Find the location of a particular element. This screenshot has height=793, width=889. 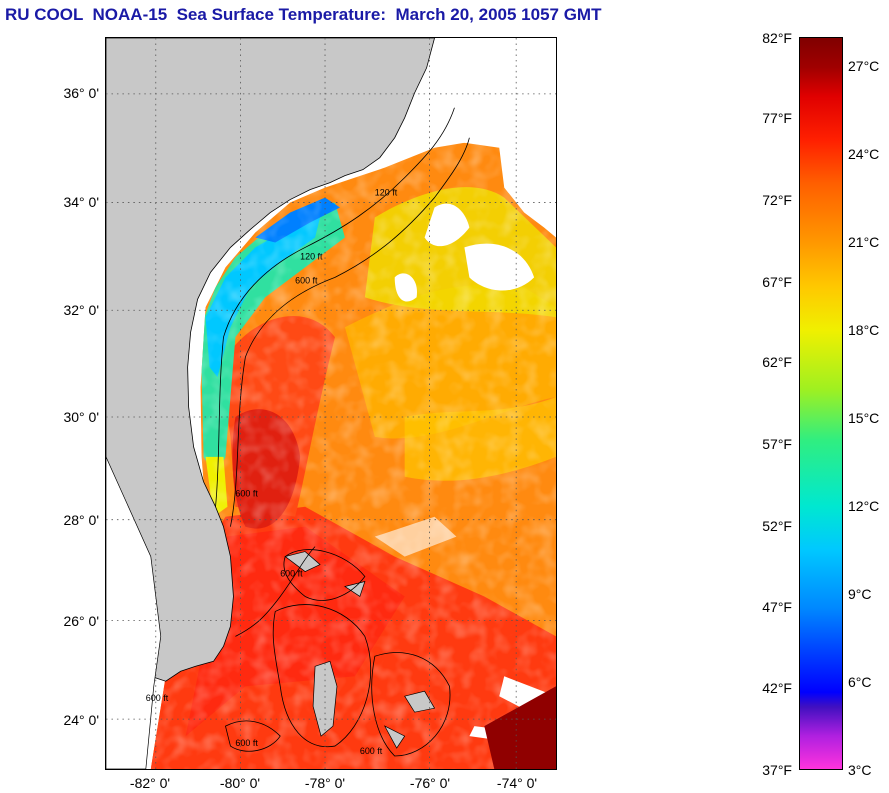

colorbar-fahrenheit-label: 67°F is located at coordinates (777, 282).